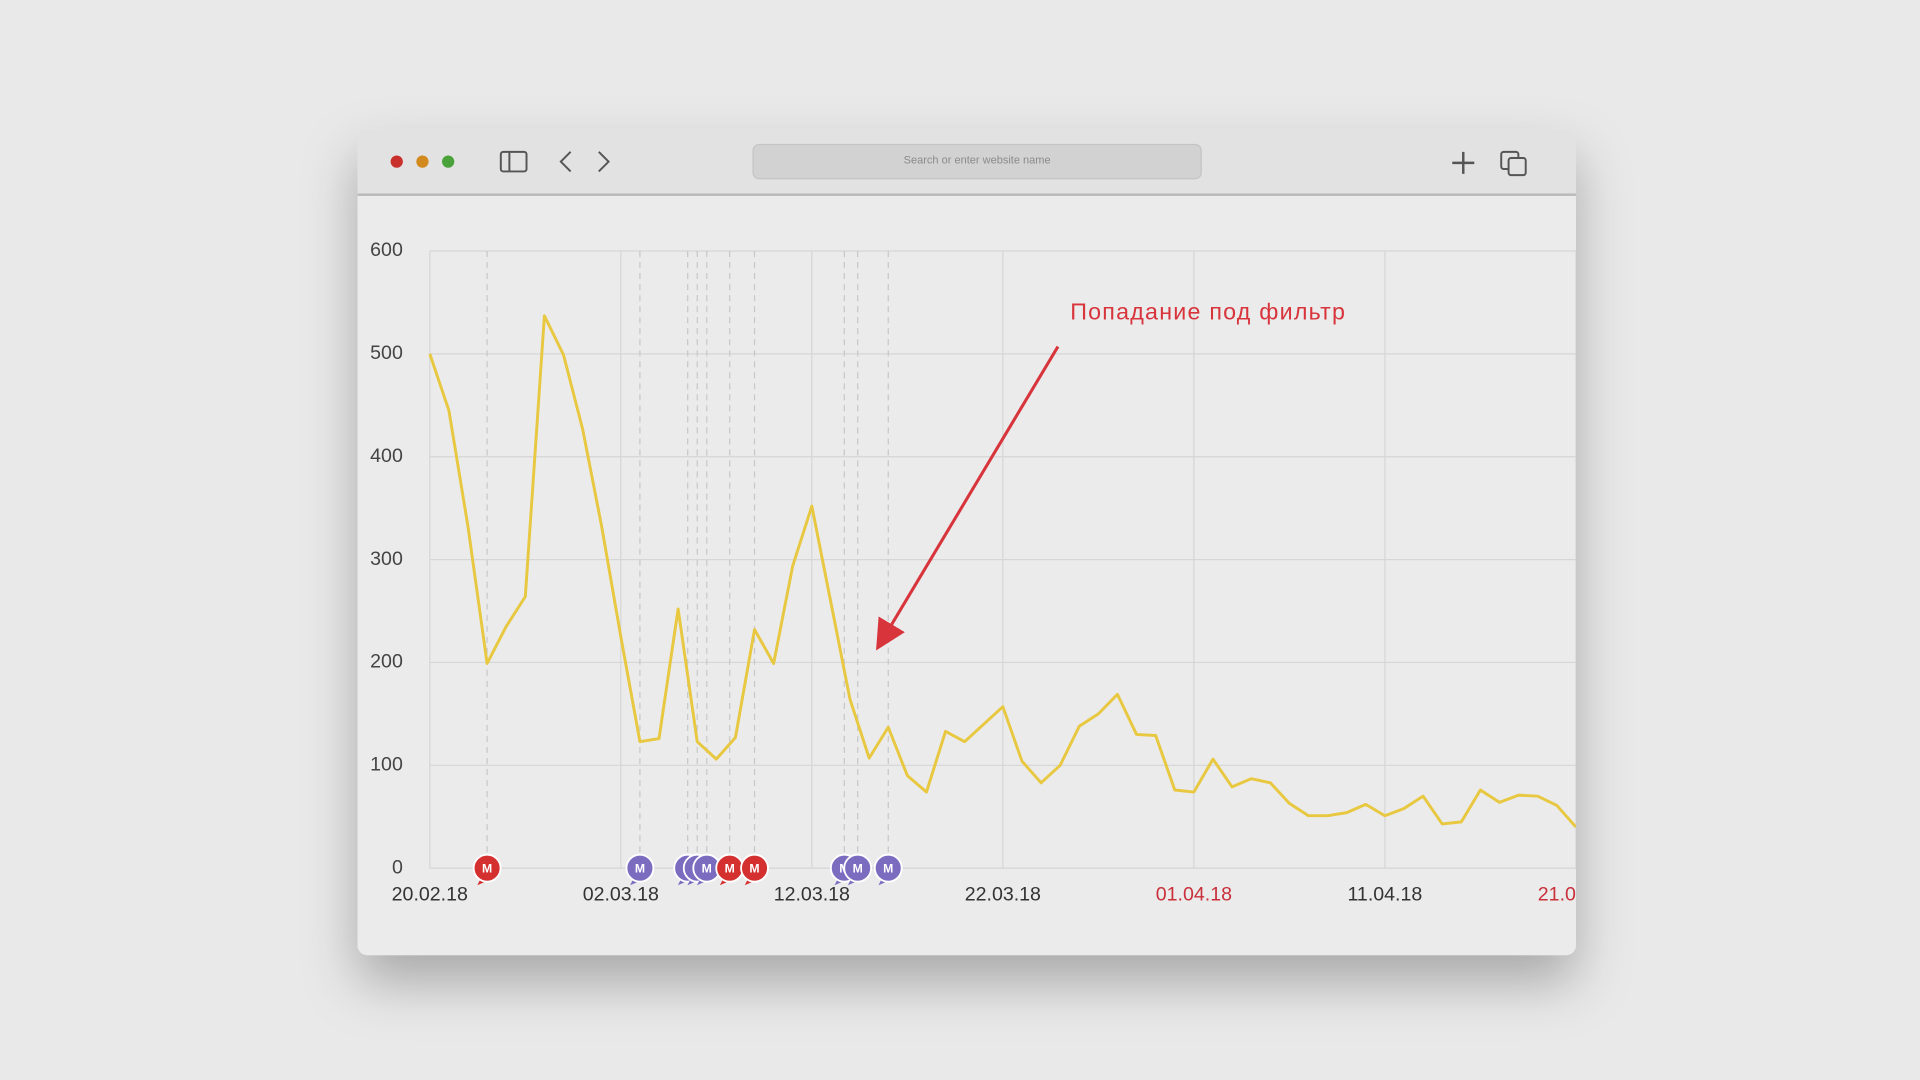  Describe the element at coordinates (565, 162) in the screenshot. I see `back-button` at that location.